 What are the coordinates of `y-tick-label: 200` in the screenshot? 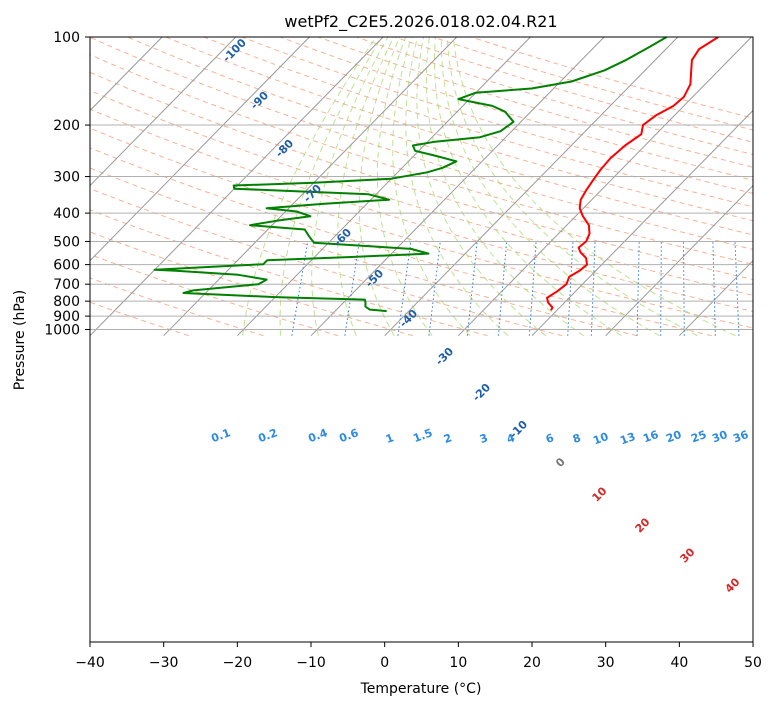 It's located at (66, 126).